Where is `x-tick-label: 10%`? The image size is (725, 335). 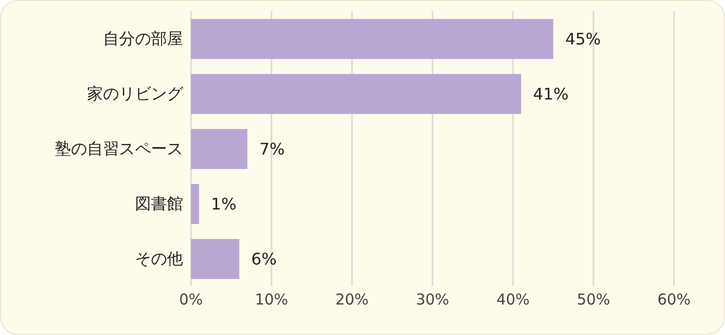
x-tick-label: 10% is located at coordinates (271, 299).